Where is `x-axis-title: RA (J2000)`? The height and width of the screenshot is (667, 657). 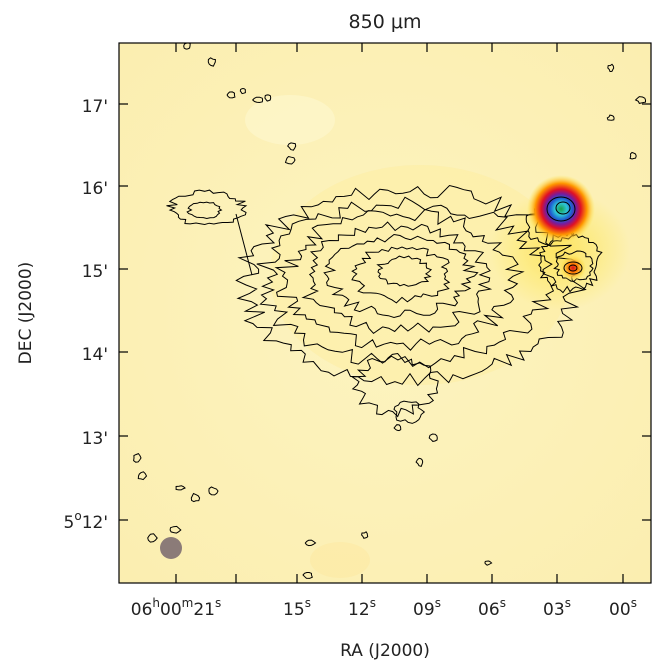 x-axis-title: RA (J2000) is located at coordinates (385, 651).